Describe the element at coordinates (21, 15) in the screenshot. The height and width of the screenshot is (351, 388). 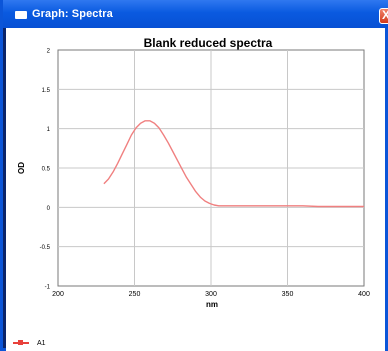
I see `window-icon` at that location.